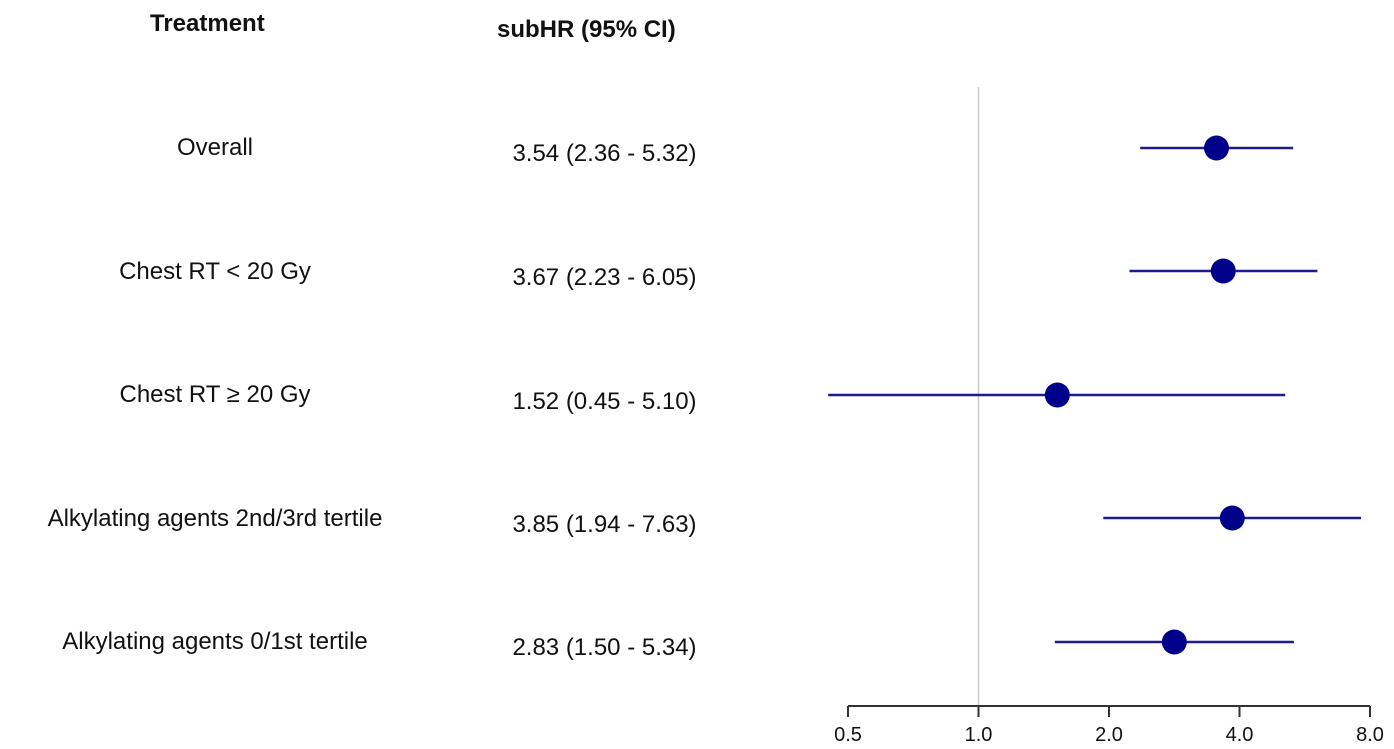 This screenshot has height=749, width=1394. What do you see at coordinates (1370, 735) in the screenshot?
I see `x-tick-label: 8.0` at bounding box center [1370, 735].